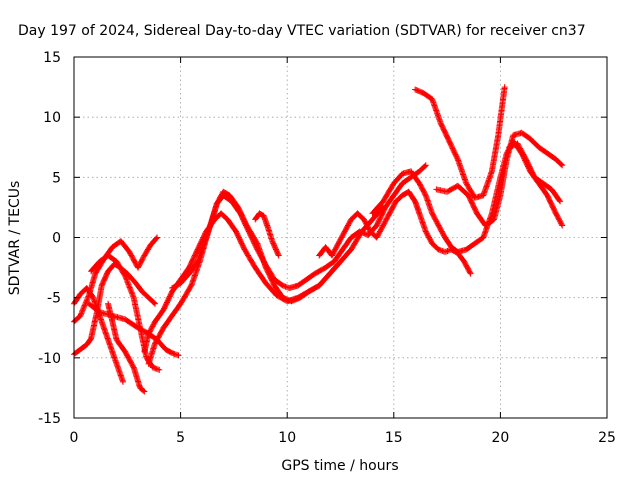 This screenshot has width=640, height=480. What do you see at coordinates (15, 238) in the screenshot?
I see `y-axis-label: SDTVAR / TECUs` at bounding box center [15, 238].